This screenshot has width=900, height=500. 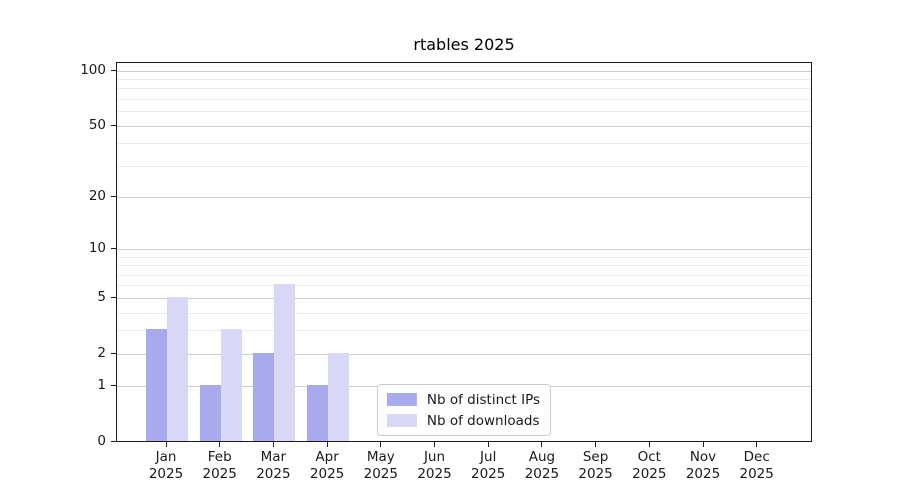 I want to click on x-tick-label-nov: Nov 2025, so click(x=703, y=465).